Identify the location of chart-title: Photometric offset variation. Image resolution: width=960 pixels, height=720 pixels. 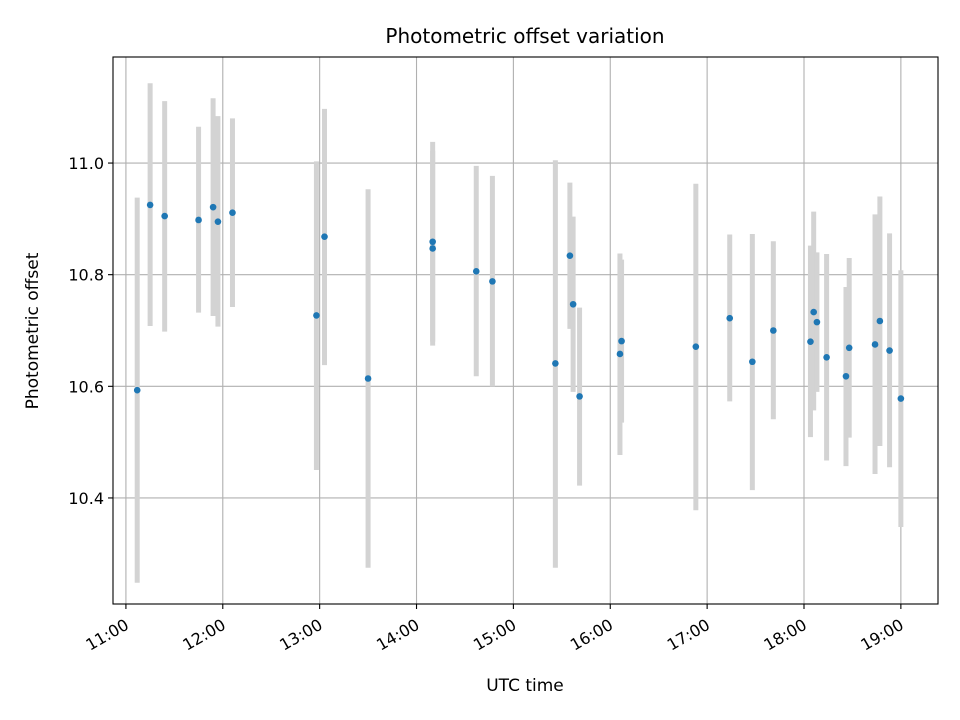
(524, 36).